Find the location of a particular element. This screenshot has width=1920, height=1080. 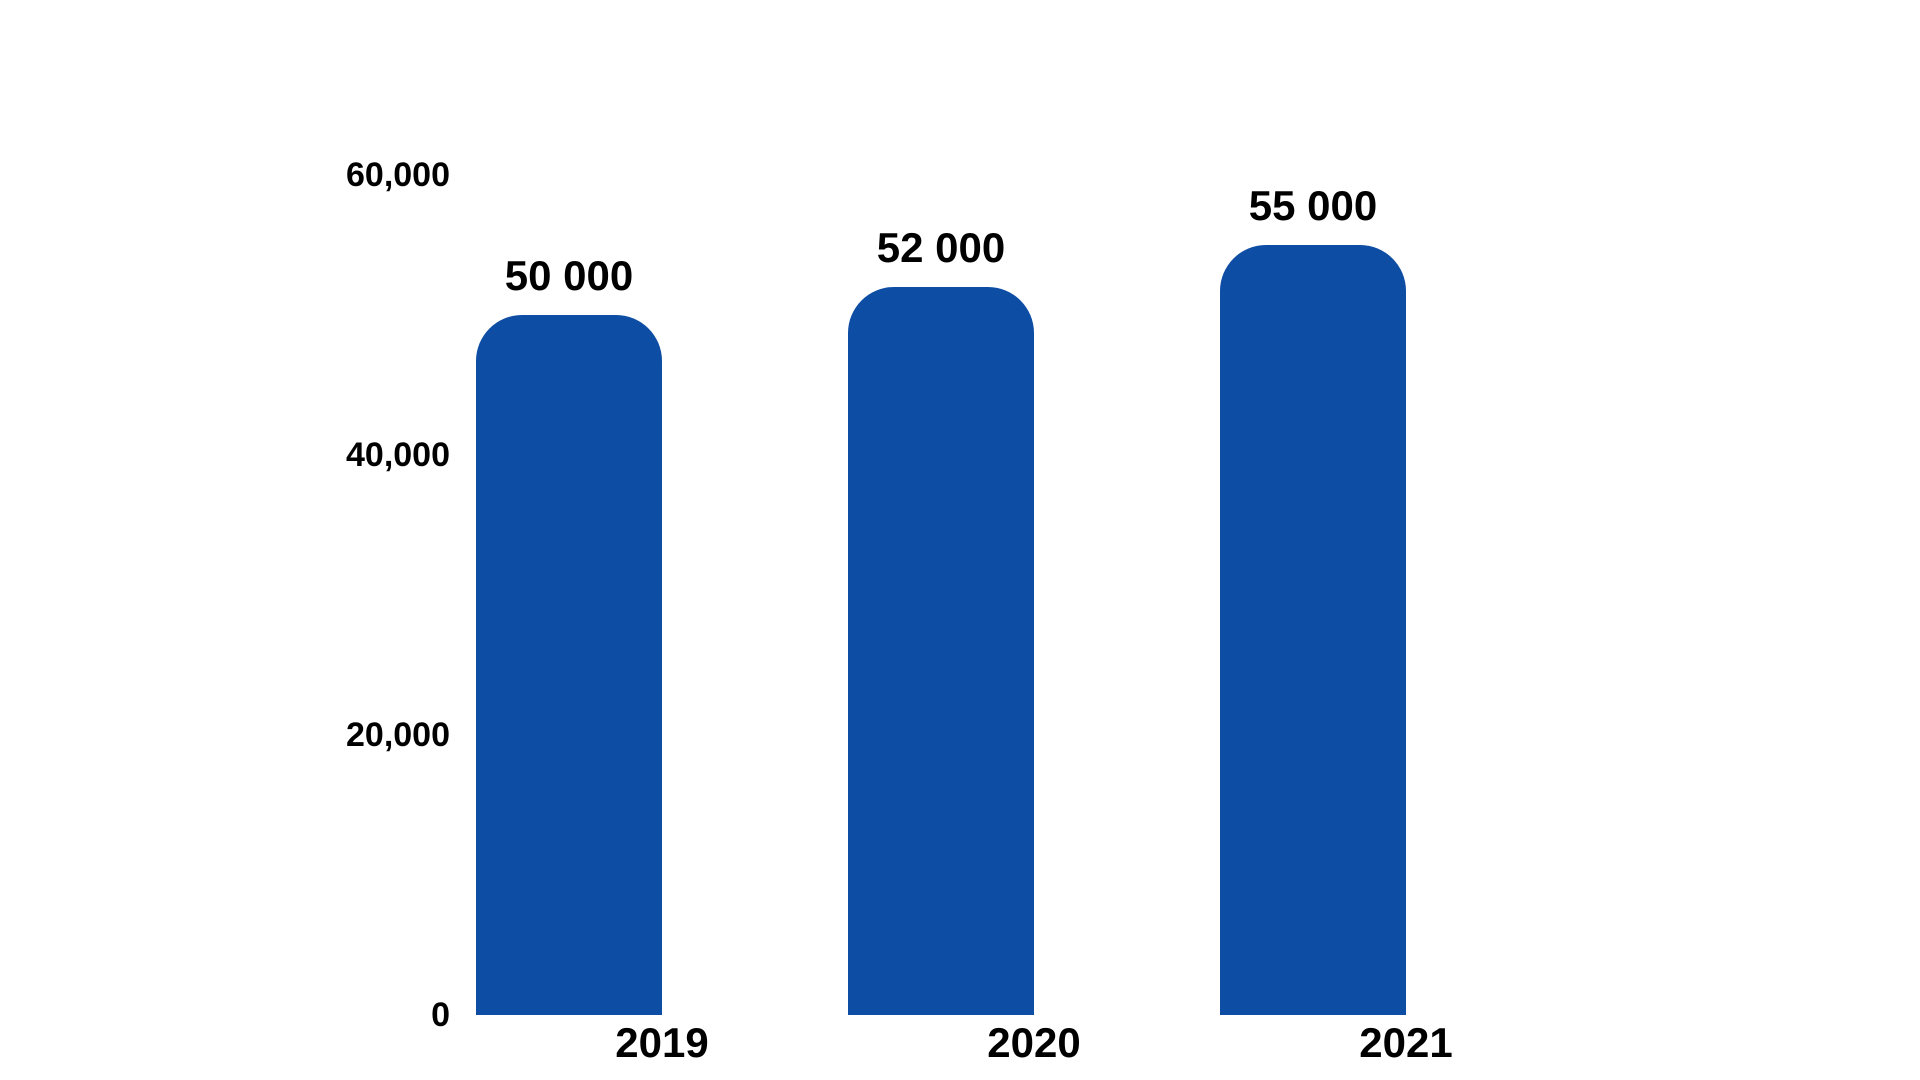

bar-value-label-2021: 55 000 is located at coordinates (1313, 205).